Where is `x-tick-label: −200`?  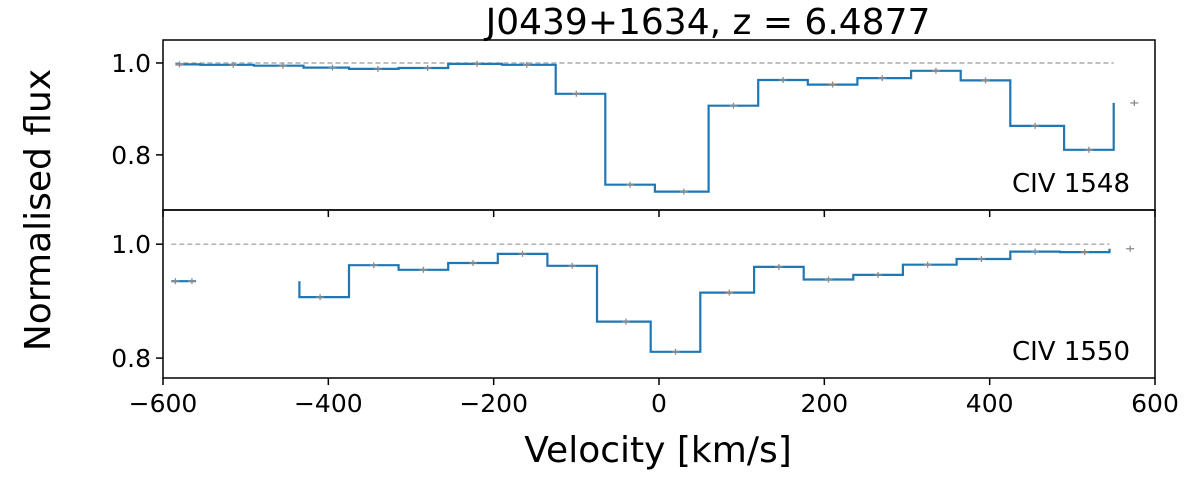 x-tick-label: −200 is located at coordinates (493, 403).